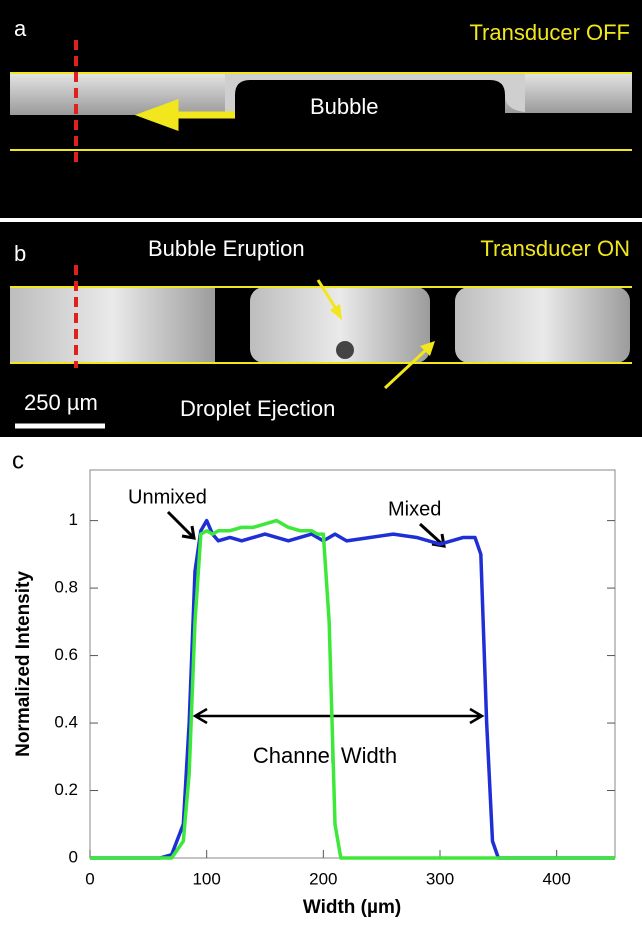 The height and width of the screenshot is (929, 642). Describe the element at coordinates (66, 587) in the screenshot. I see `y-tick-label: 0.8` at that location.